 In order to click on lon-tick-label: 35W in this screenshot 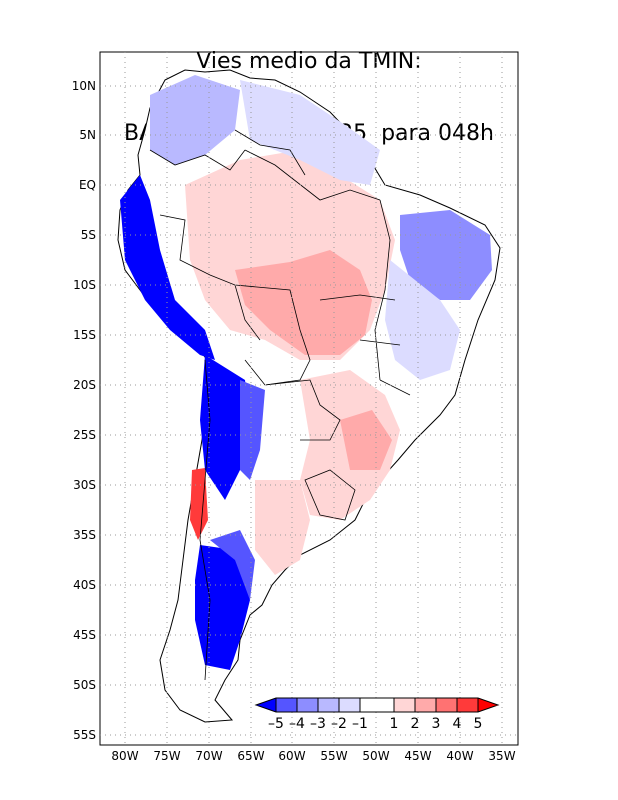, I will do `click(501, 756)`.